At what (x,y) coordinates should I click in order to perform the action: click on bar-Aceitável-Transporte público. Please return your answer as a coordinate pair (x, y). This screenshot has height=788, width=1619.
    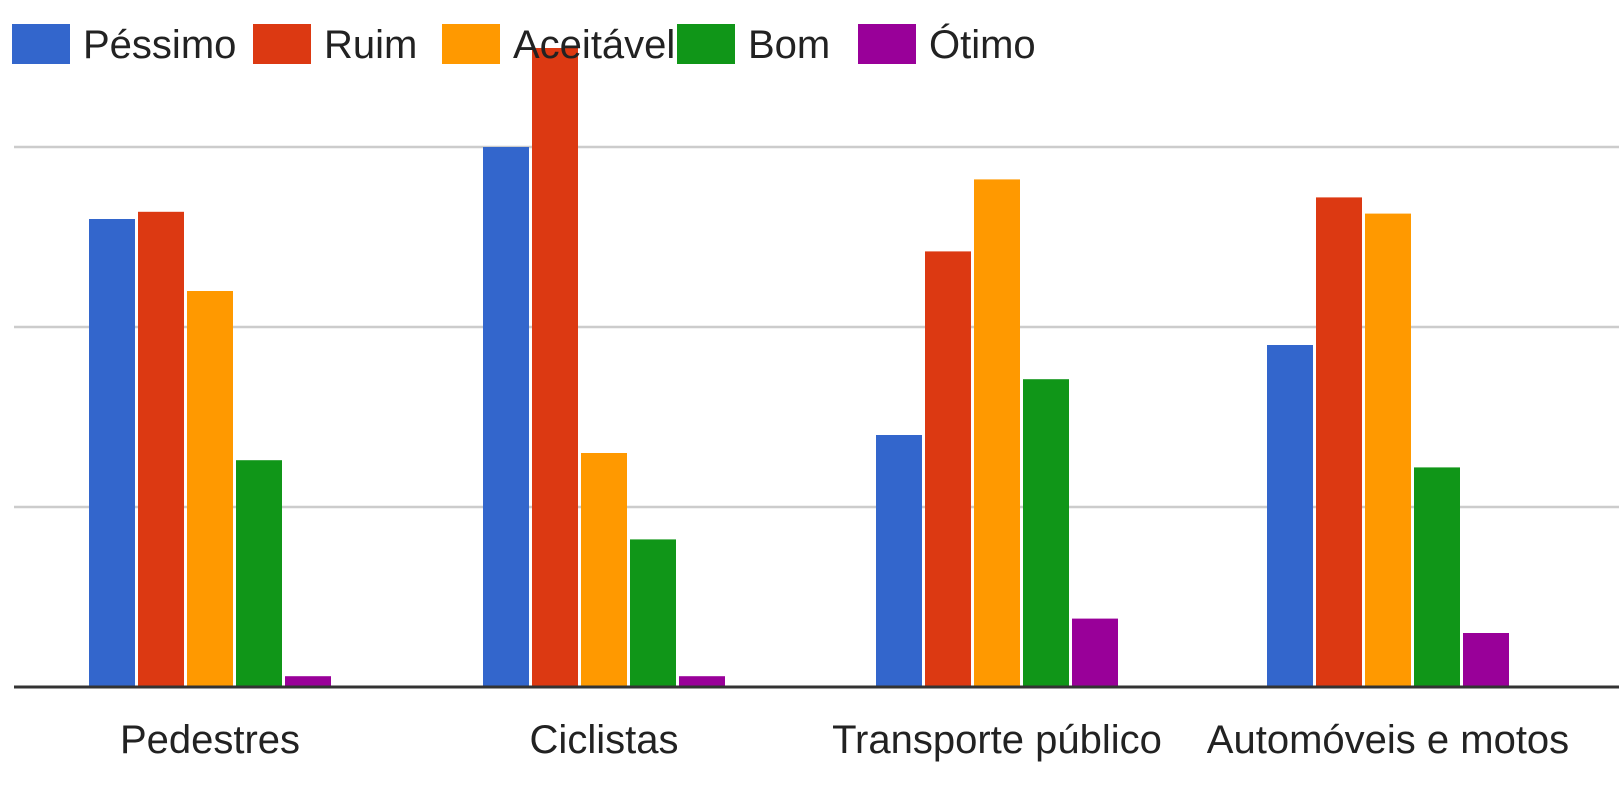
    Looking at the image, I should click on (997, 433).